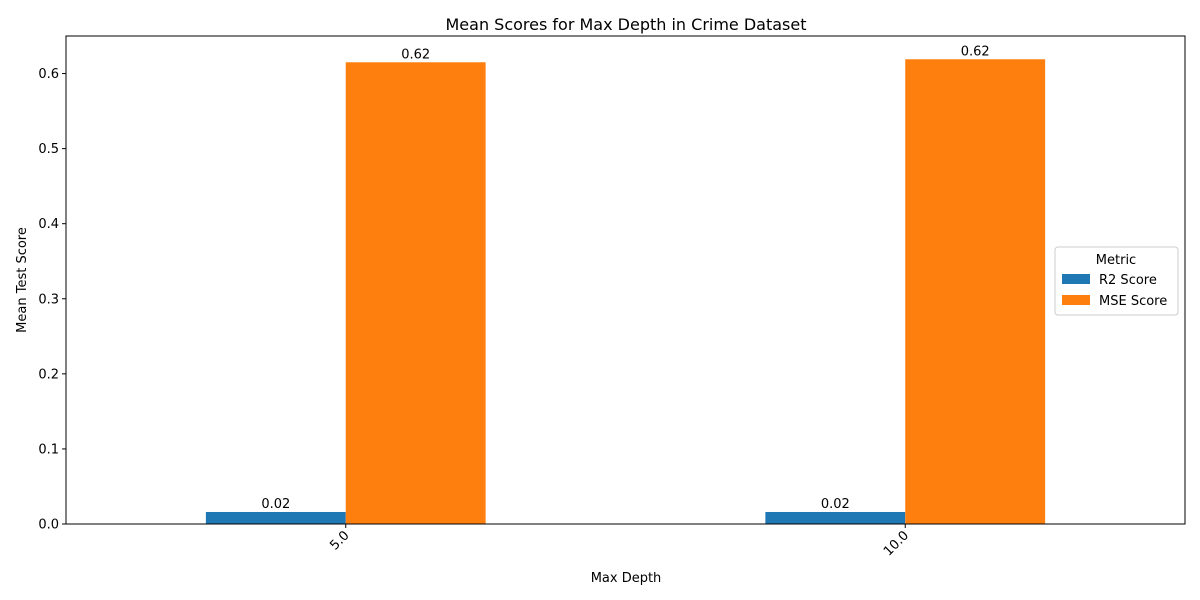  Describe the element at coordinates (48, 525) in the screenshot. I see `y-tick-label: 0.0` at that location.